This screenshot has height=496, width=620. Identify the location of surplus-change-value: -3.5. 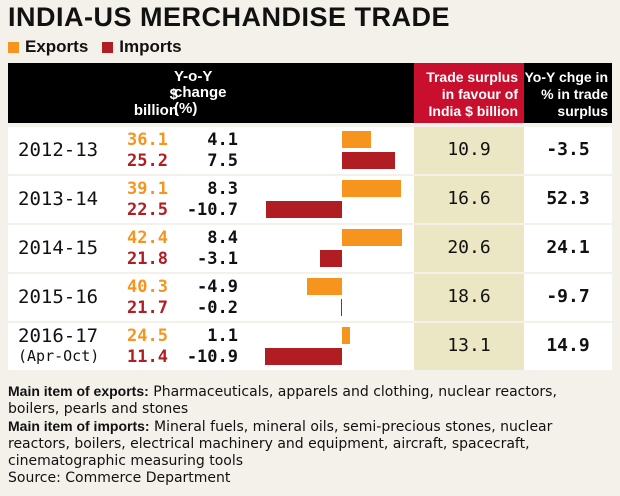
(568, 149).